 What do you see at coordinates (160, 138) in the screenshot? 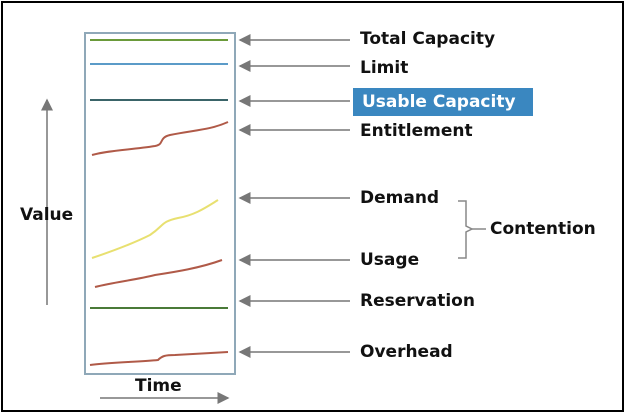
I see `entitlement-line` at bounding box center [160, 138].